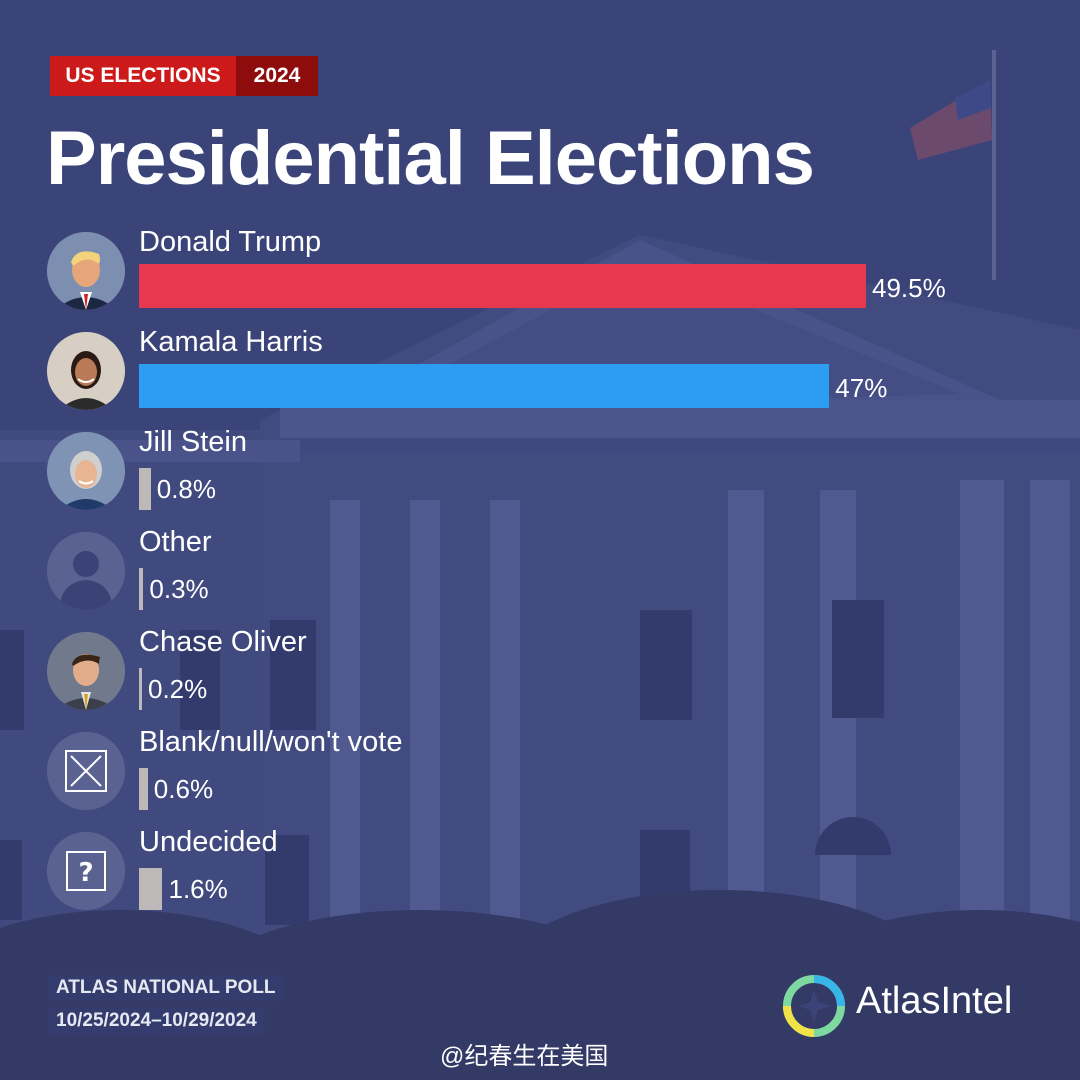 The width and height of the screenshot is (1080, 1080). I want to click on data-label: 0.6%, so click(183, 789).